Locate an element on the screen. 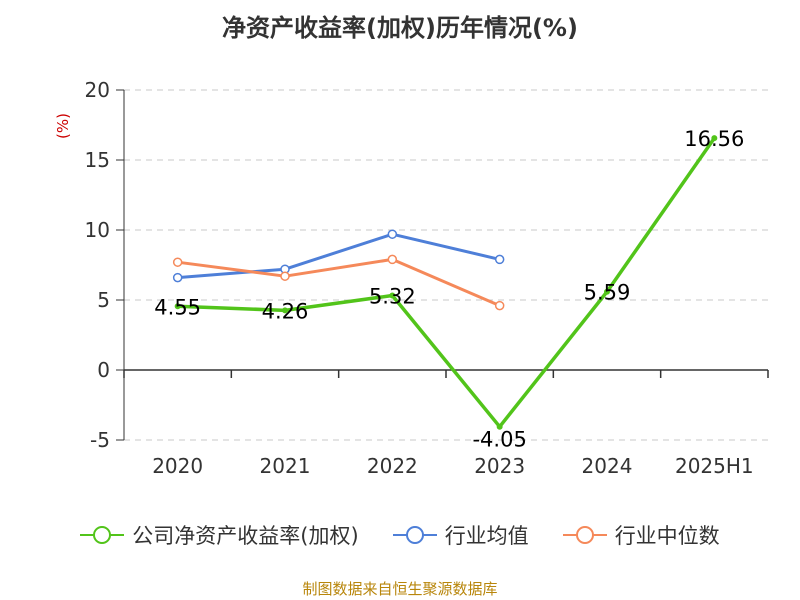  data-label: 16.56 is located at coordinates (714, 139).